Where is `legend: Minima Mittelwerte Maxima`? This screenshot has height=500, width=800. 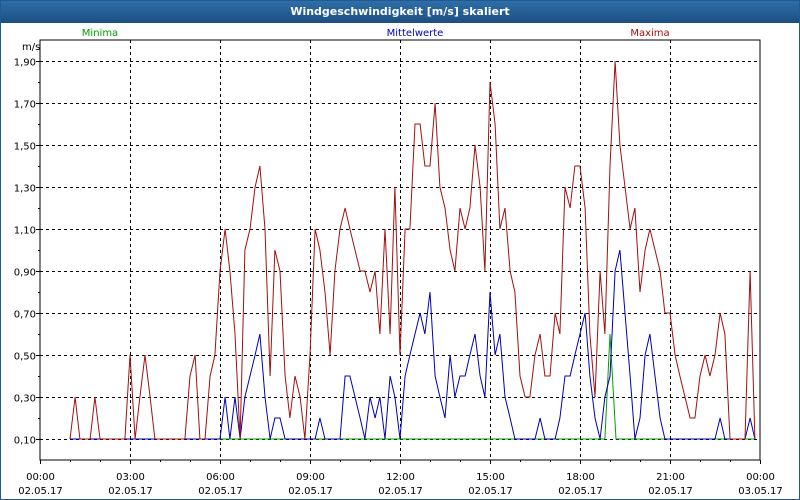 legend: Minima Mittelwerte Maxima is located at coordinates (376, 33).